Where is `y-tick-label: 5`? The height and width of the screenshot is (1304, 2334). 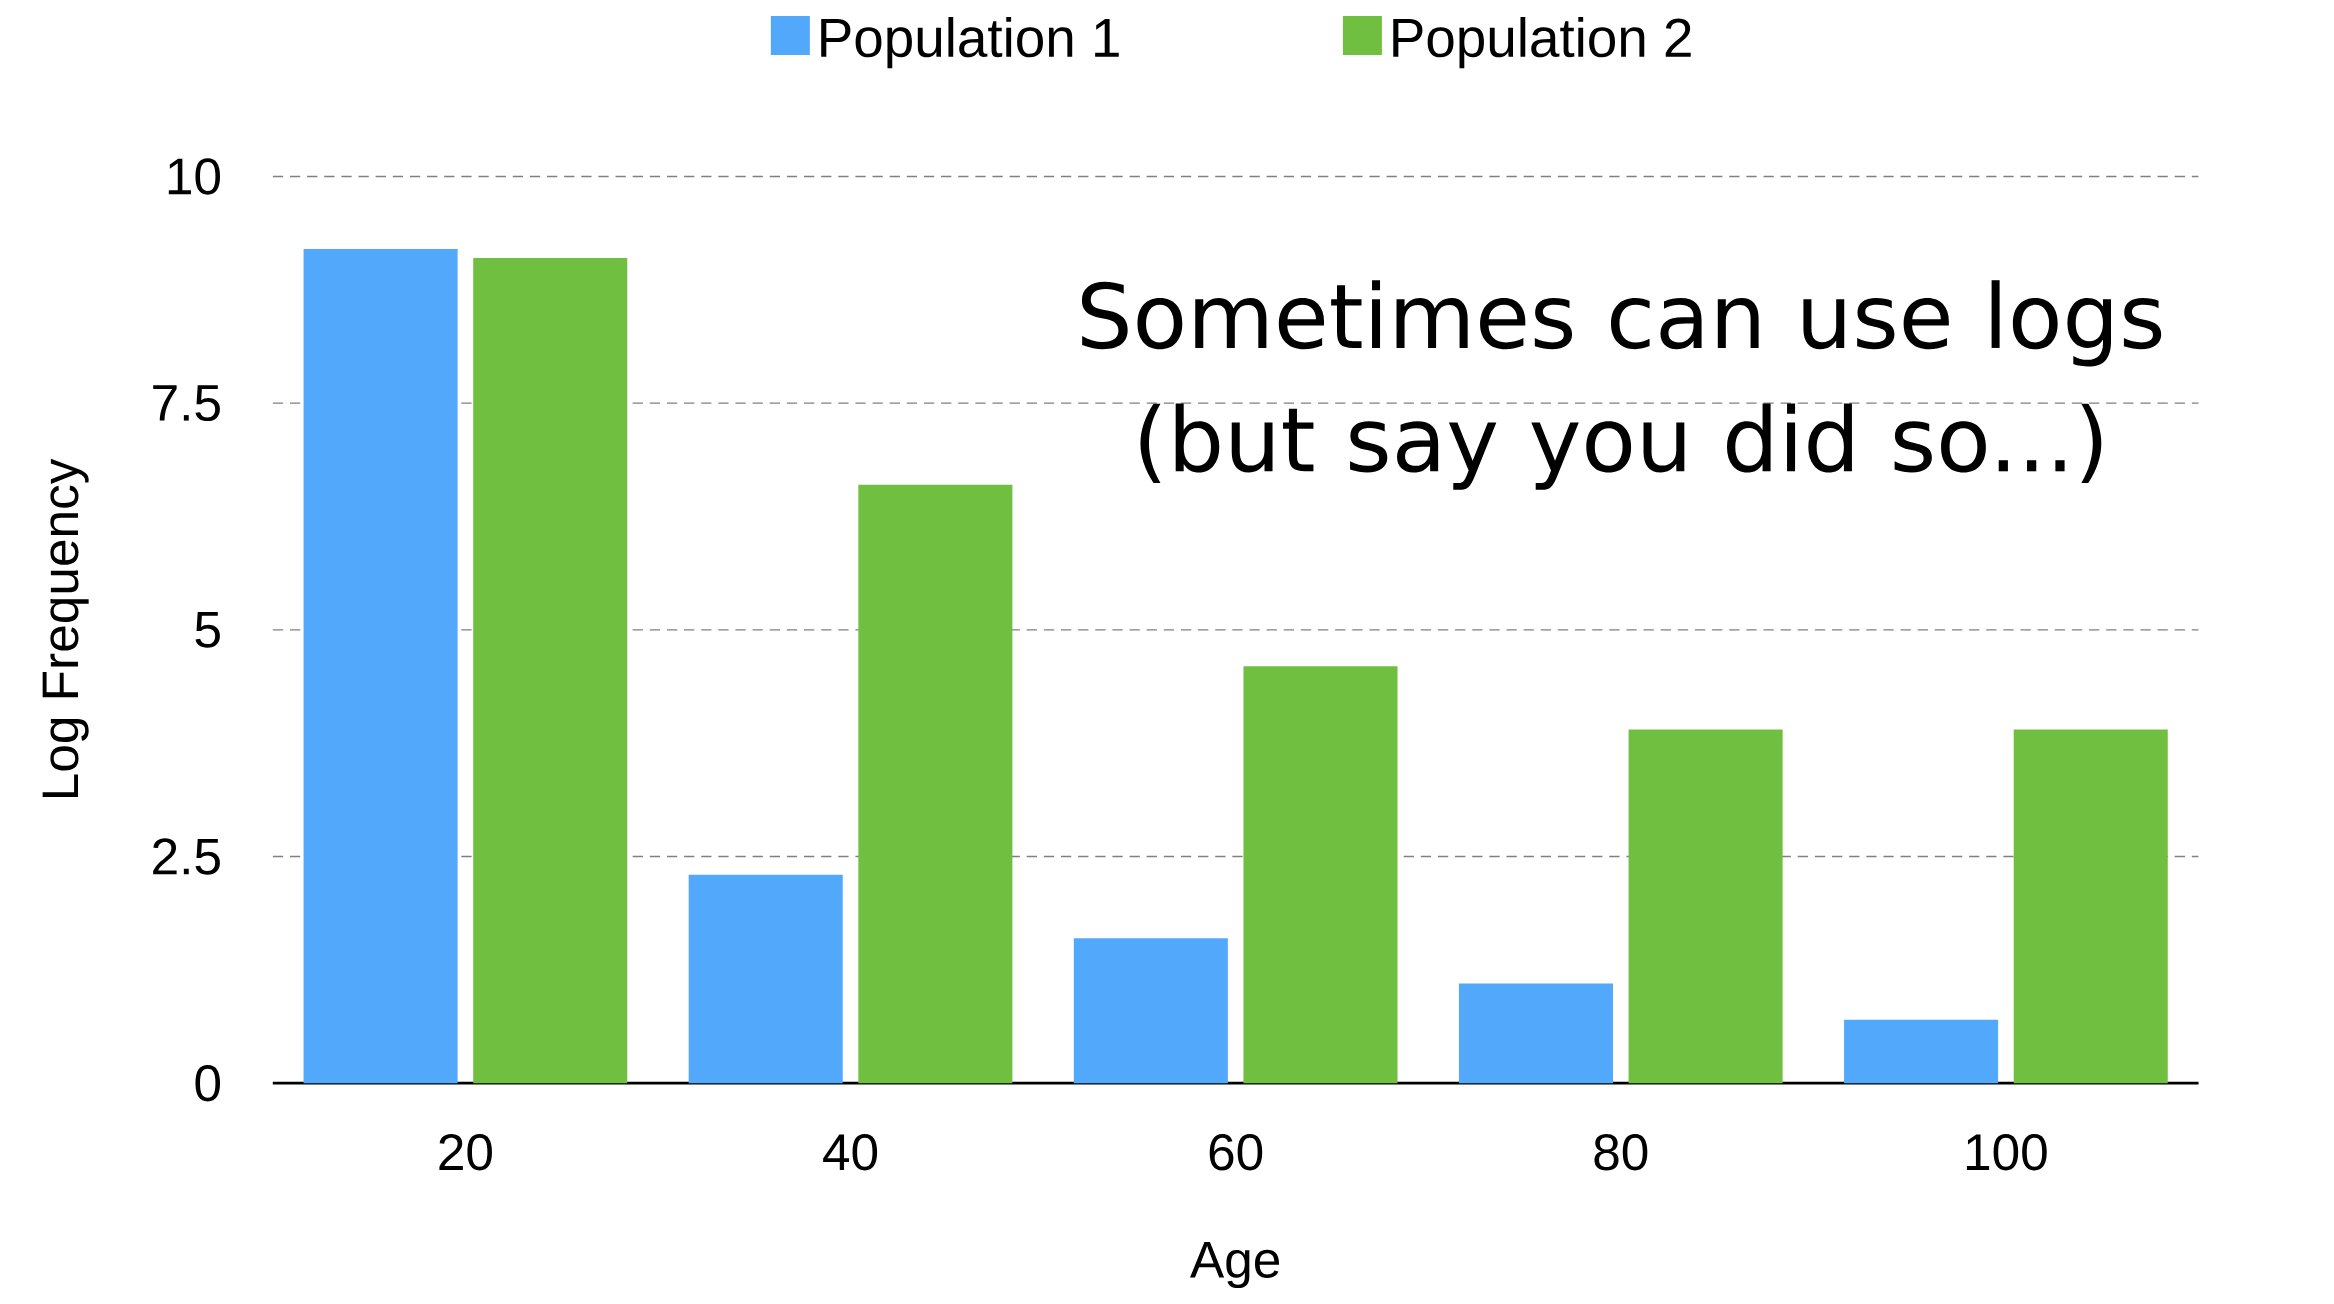 y-tick-label: 5 is located at coordinates (207, 629).